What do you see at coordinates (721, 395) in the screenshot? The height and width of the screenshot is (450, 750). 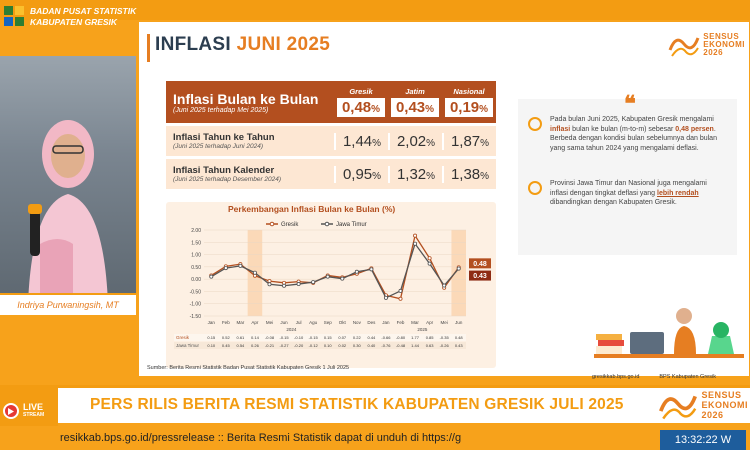 I see `sensus-line1: SENSUS` at bounding box center [721, 395].